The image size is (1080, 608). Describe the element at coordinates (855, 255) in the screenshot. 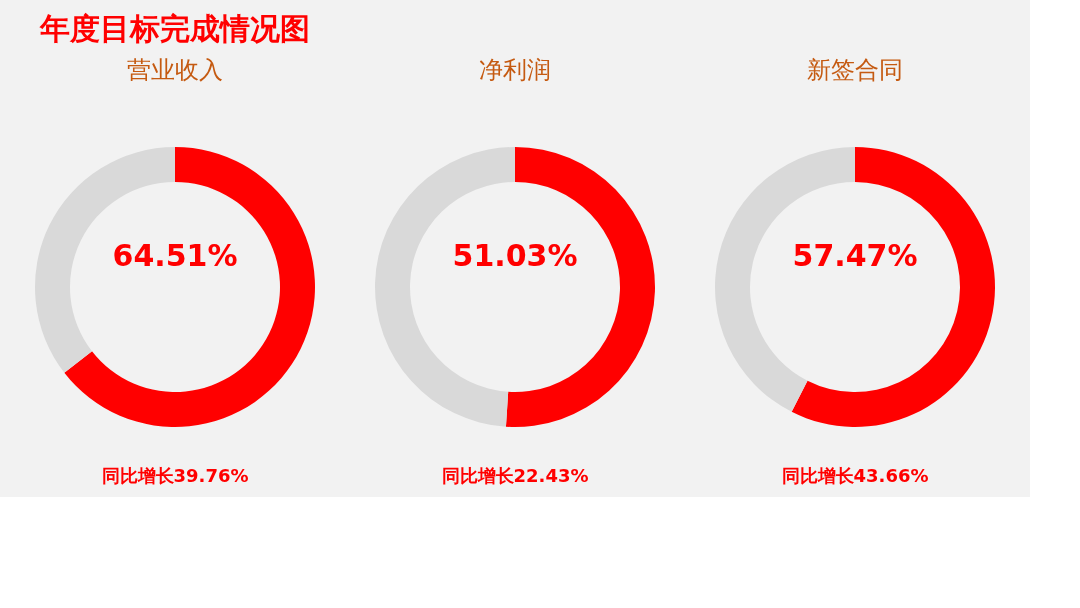

I see `data-label: 57.47%` at that location.